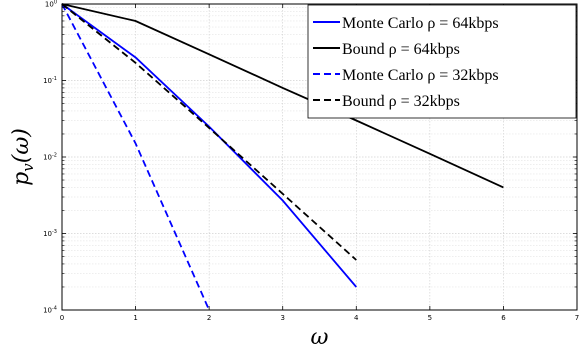  I want to click on legend-label-1: Monte Carlo ρ = 64kbps, so click(420, 23).